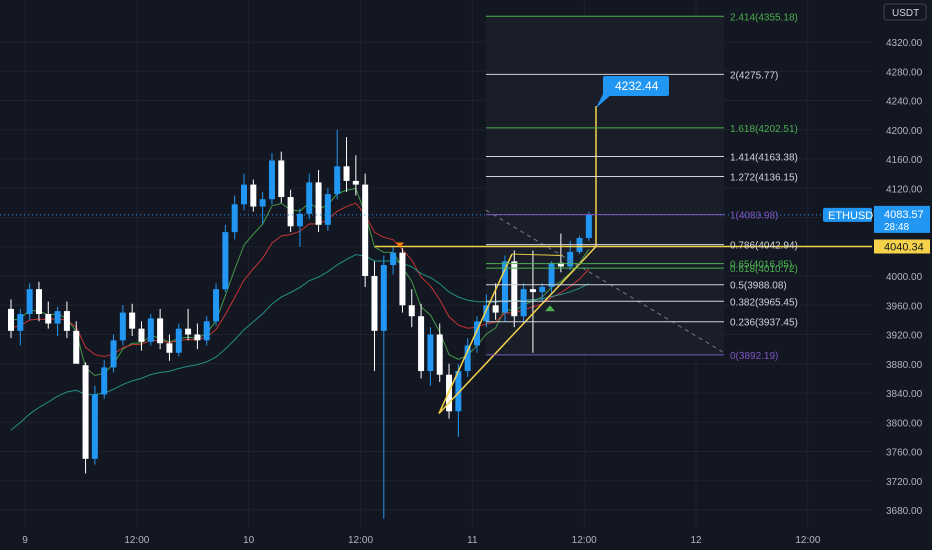  What do you see at coordinates (904, 277) in the screenshot?
I see `price-tick-label: 4000.00` at bounding box center [904, 277].